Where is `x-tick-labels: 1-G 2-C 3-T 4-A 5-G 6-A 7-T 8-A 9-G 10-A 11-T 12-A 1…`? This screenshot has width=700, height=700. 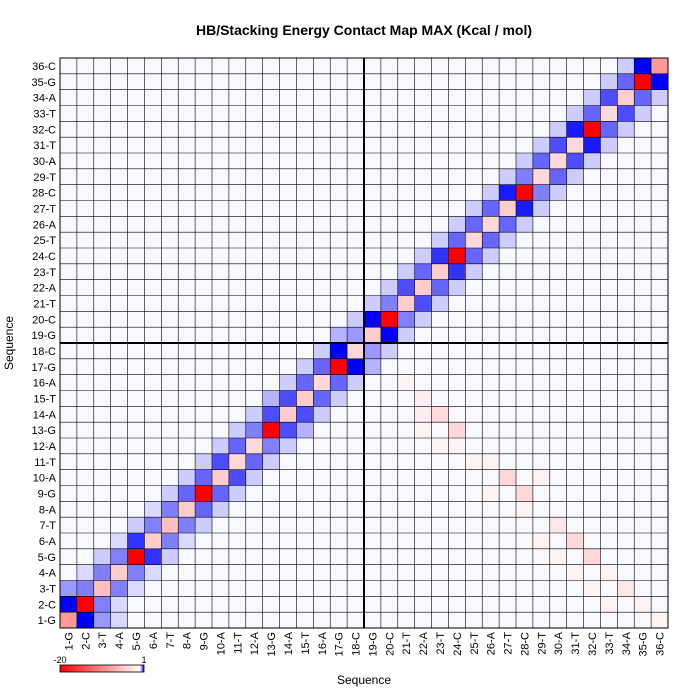
x-tick-labels: 1-G 2-C 3-T 4-A 5-G 6-A 7-T 8-A 9-G 10-A 11-T 12-A 1… is located at coordinates (364, 643).